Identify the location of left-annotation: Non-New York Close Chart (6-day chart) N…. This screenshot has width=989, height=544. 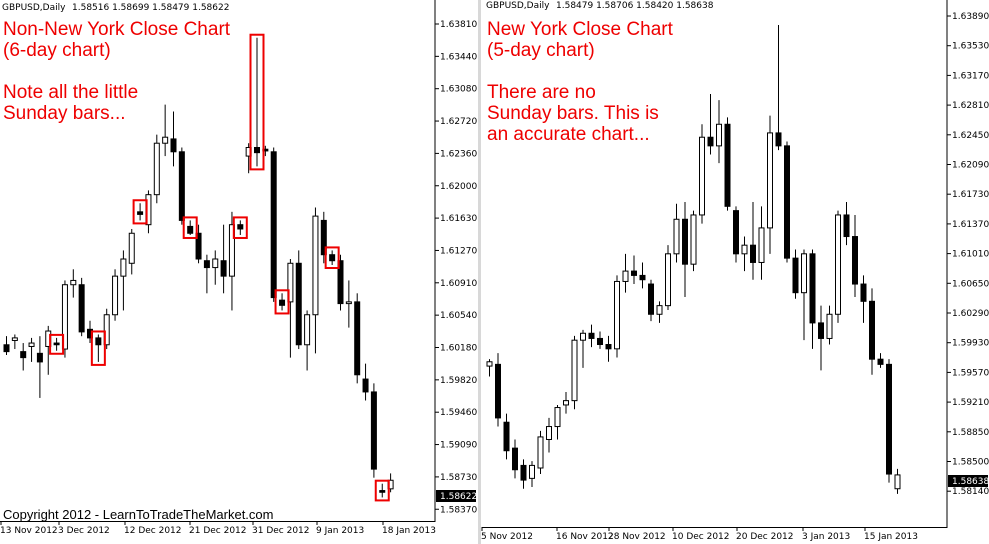
(117, 71).